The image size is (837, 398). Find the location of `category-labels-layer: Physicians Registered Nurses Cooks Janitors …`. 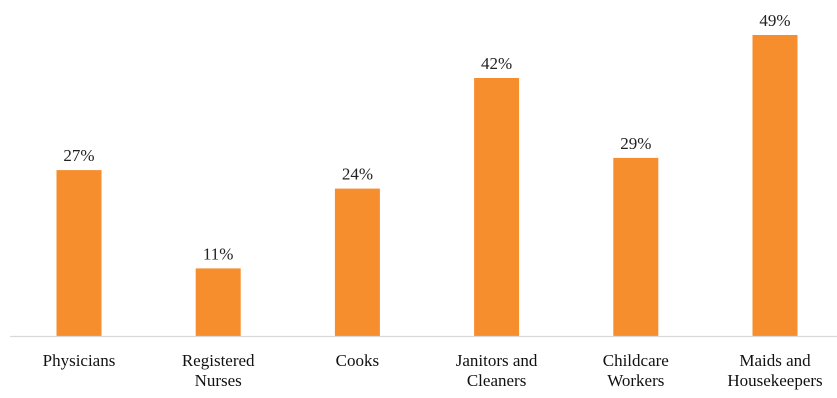

category-labels-layer: Physicians Registered Nurses Cooks Janitors … is located at coordinates (433, 370).